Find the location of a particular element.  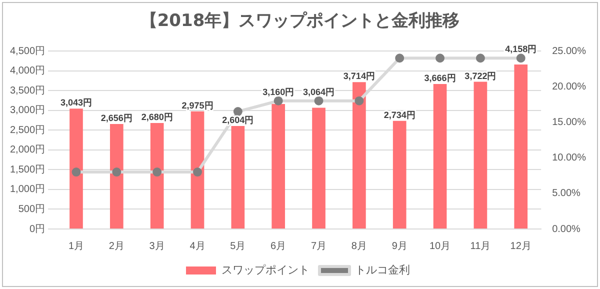

y-tick-label: 4,000円 is located at coordinates (28, 71).